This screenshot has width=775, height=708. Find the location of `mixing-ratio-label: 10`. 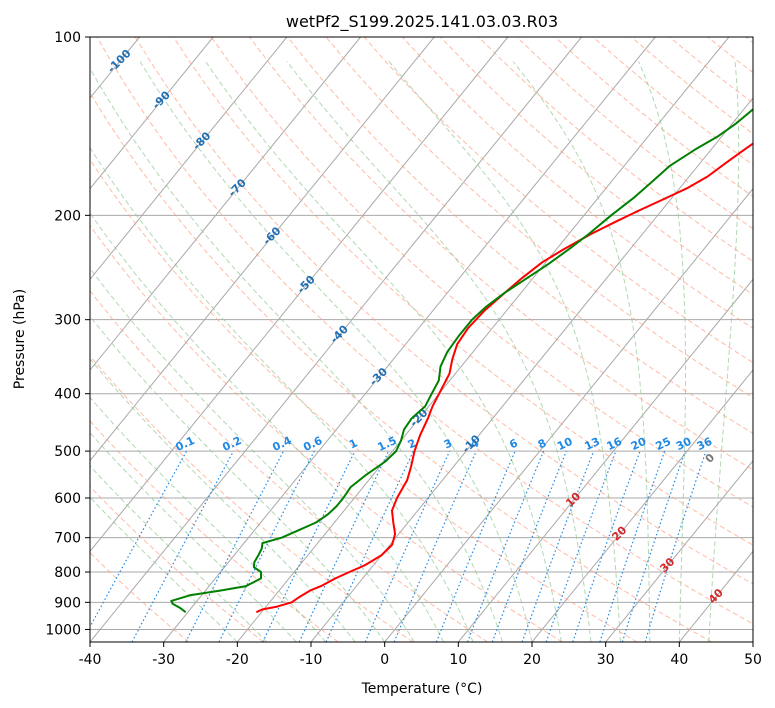

mixing-ratio-label: 10 is located at coordinates (565, 444).